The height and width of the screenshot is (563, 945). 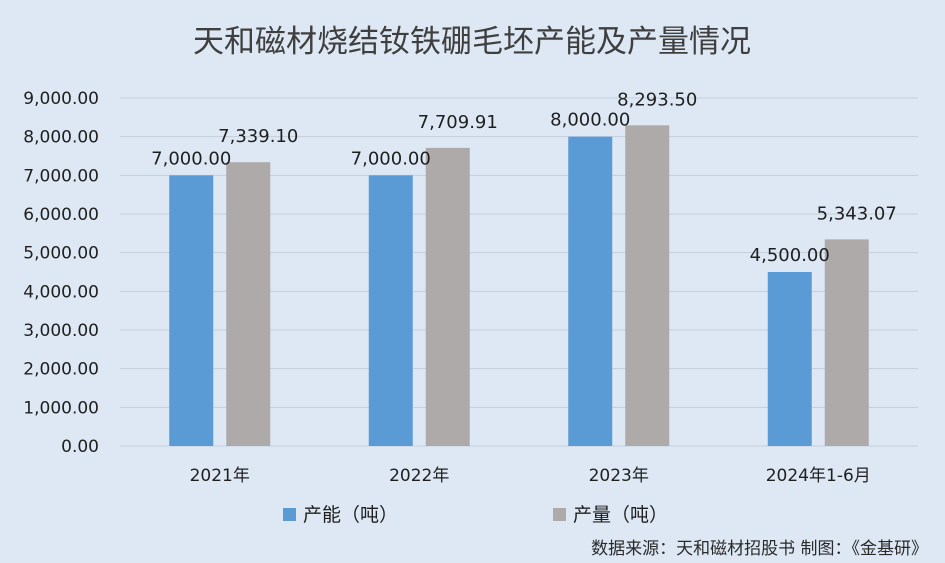 What do you see at coordinates (220, 476) in the screenshot?
I see `x-category-label: 2021年` at bounding box center [220, 476].